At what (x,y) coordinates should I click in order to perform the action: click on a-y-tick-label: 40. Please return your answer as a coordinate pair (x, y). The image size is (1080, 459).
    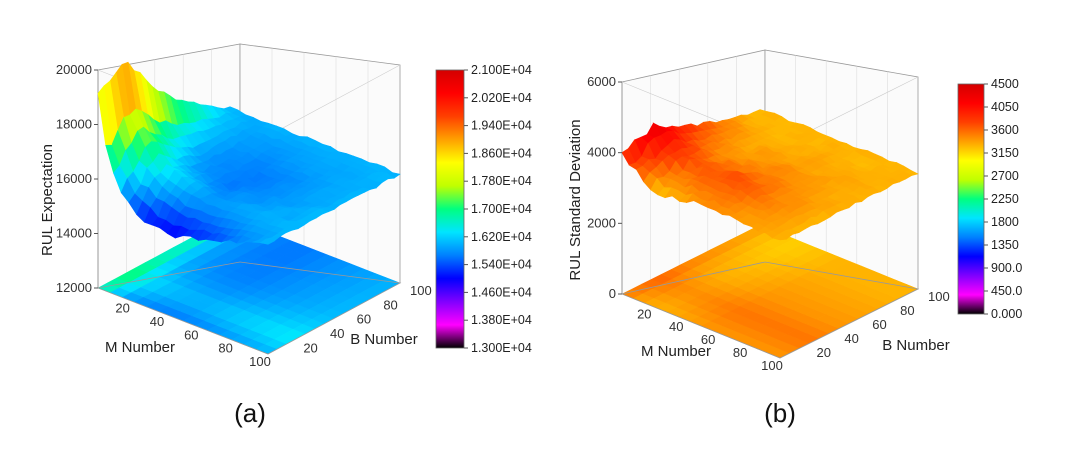
    Looking at the image, I should click on (337, 333).